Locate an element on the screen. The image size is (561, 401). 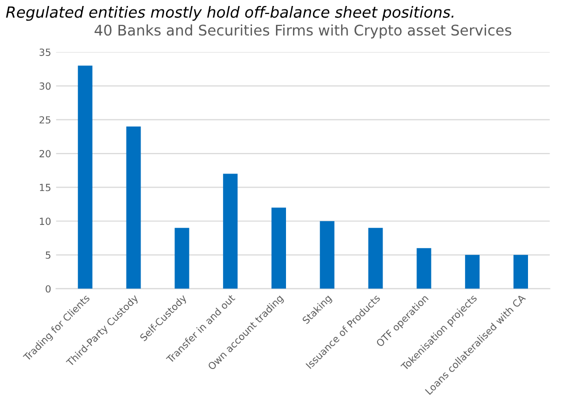
y-tick-label: 5 is located at coordinates (48, 255).